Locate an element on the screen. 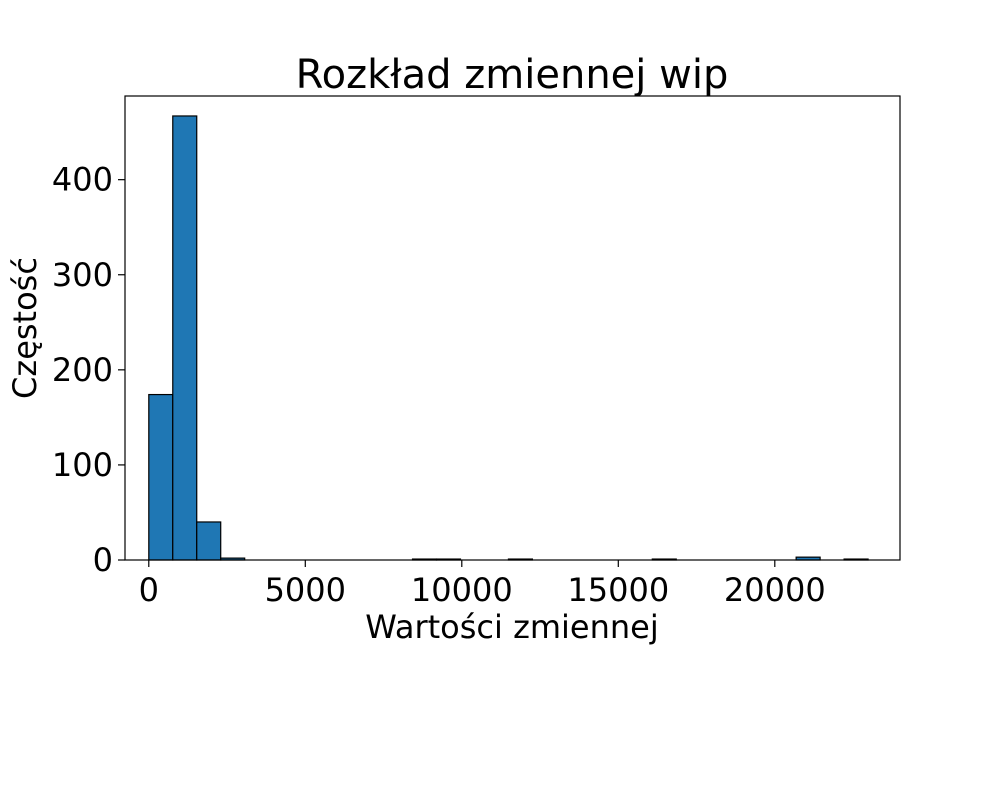  x-tick-label: 15000 is located at coordinates (618, 590).